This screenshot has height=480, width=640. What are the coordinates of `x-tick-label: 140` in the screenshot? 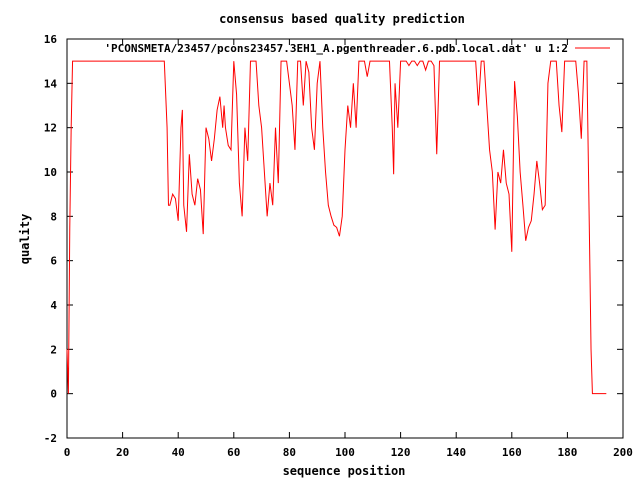 It's located at (456, 452).